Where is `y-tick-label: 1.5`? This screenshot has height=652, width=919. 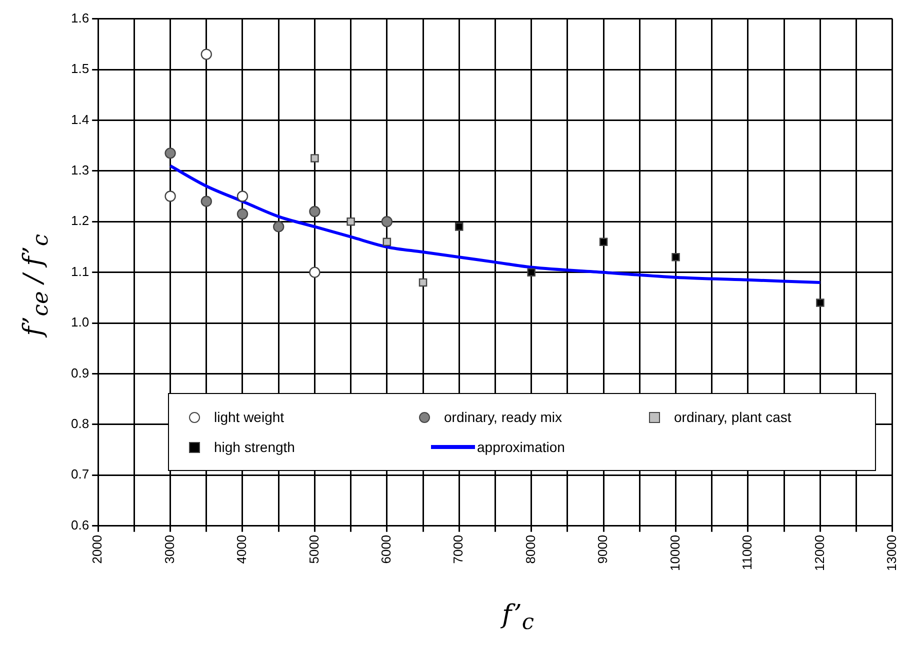
y-tick-label: 1.5 is located at coordinates (80, 68).